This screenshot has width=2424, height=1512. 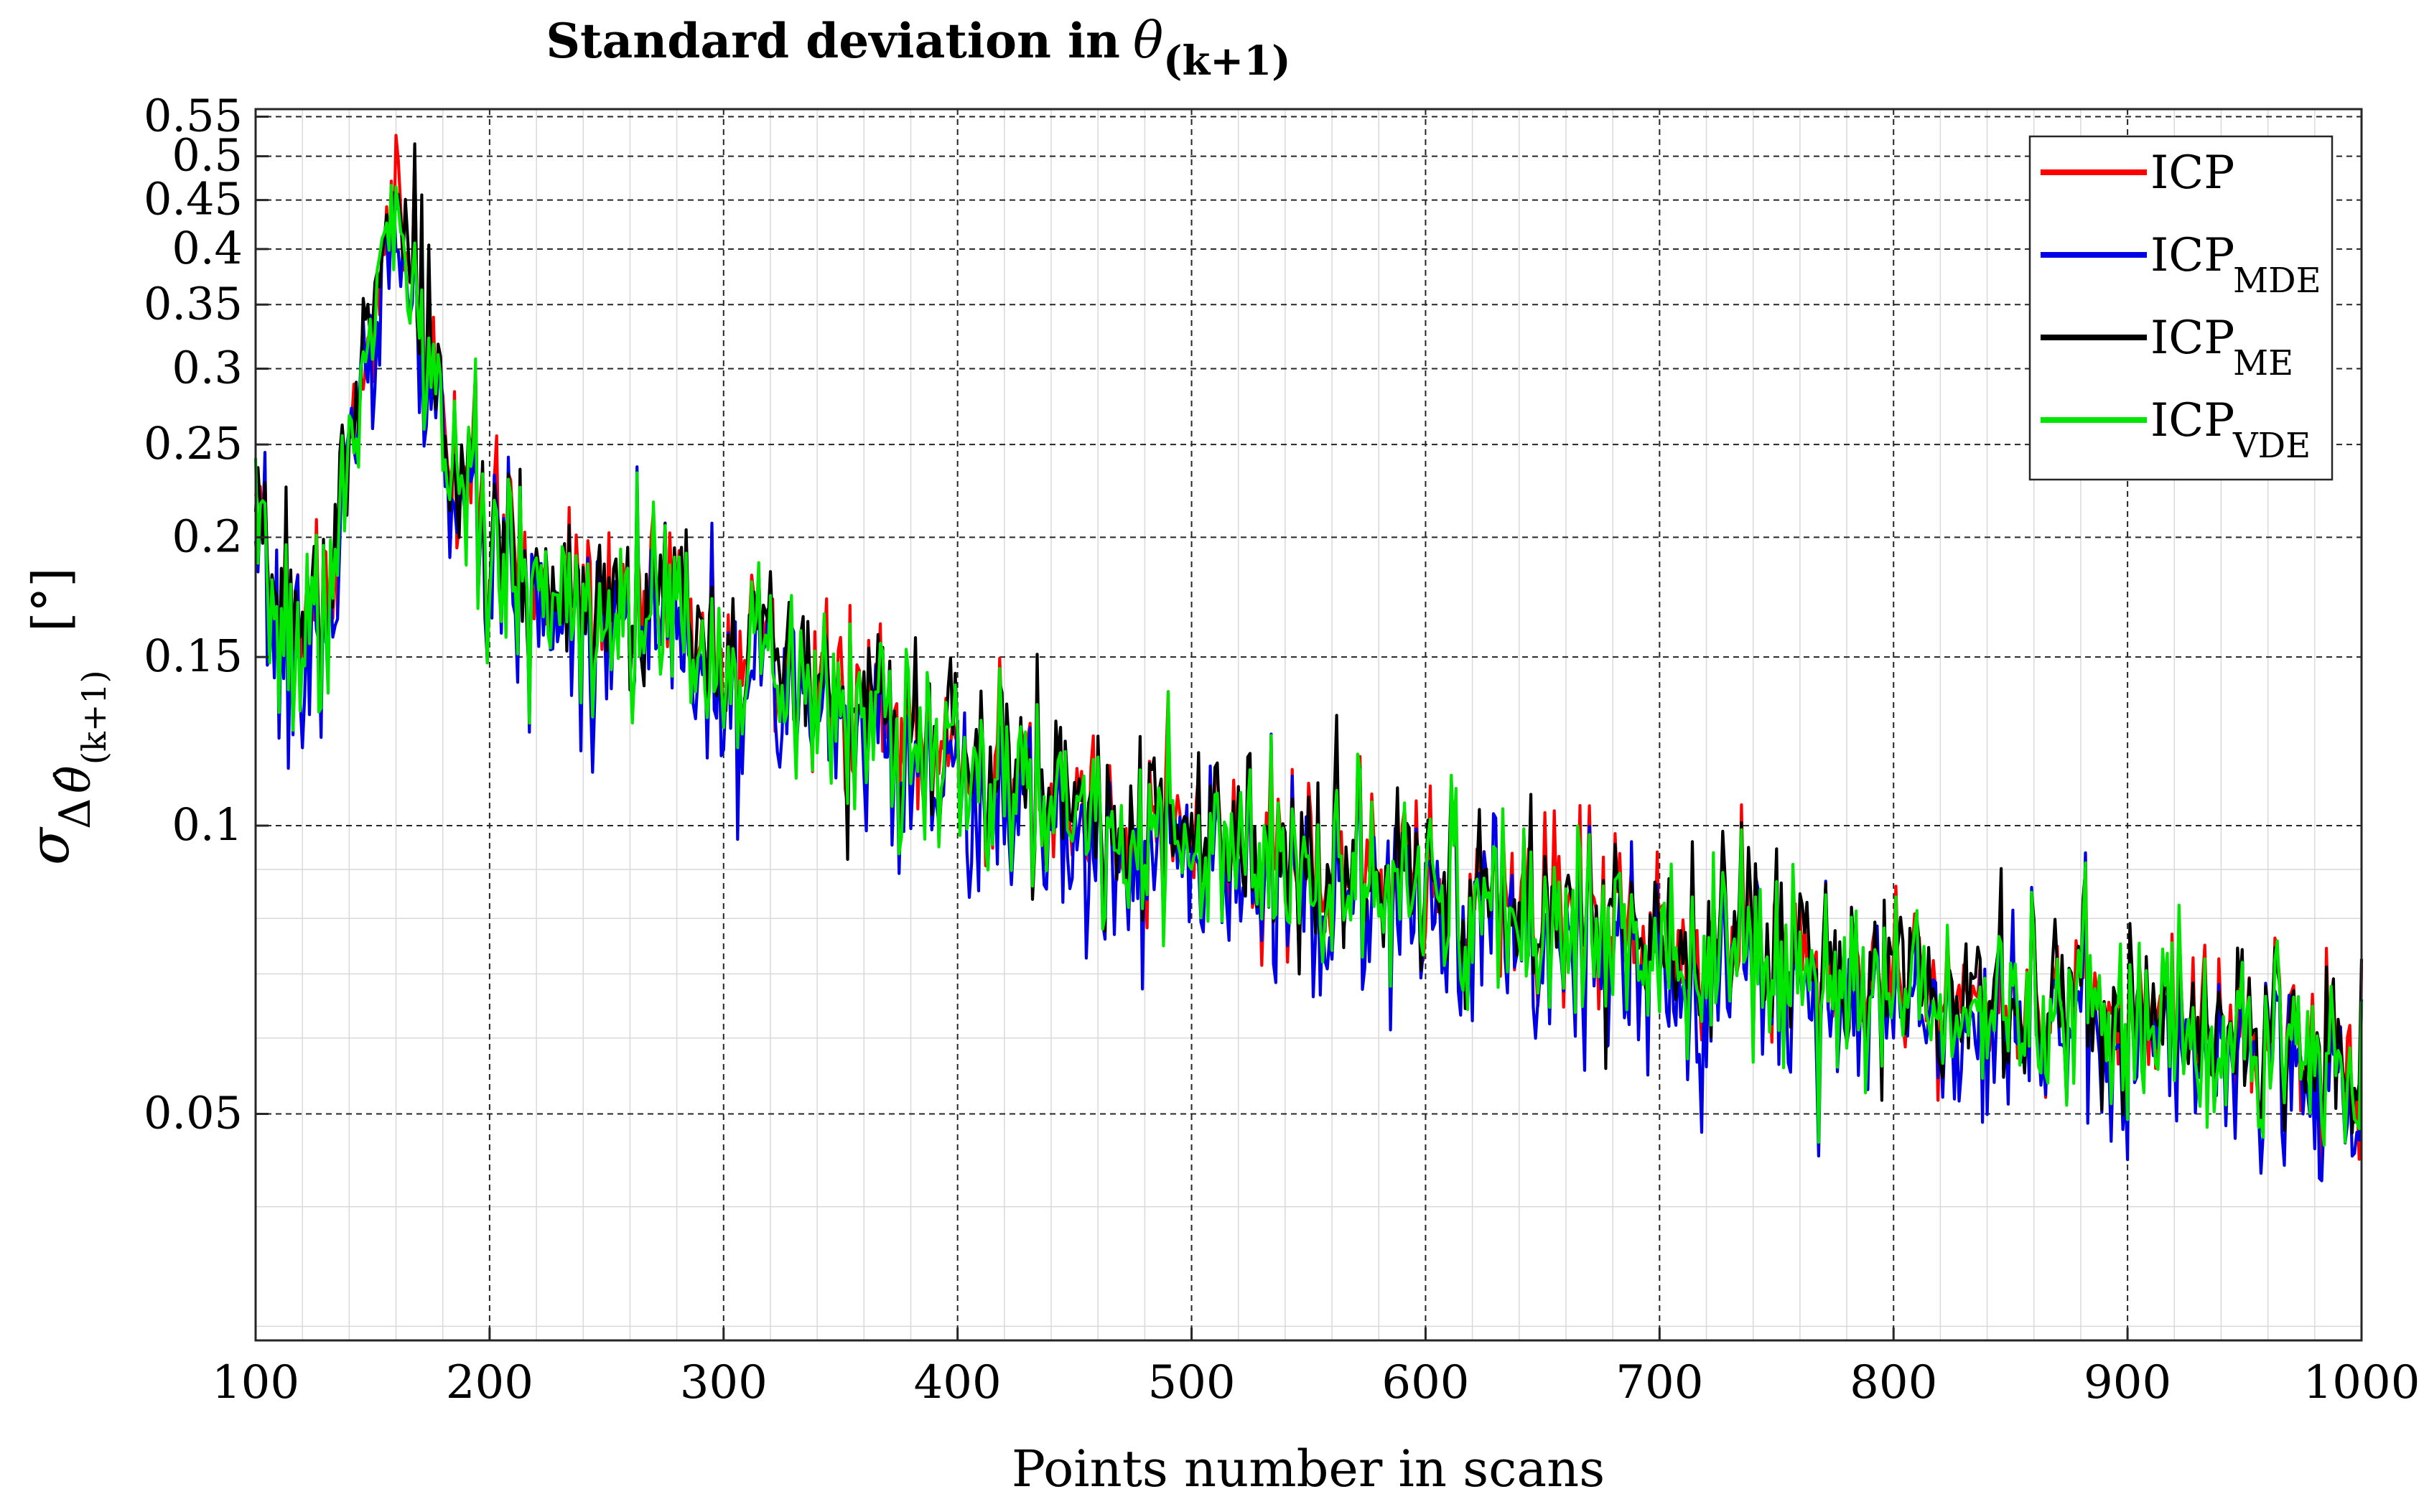 I want to click on x-tick-label: 400, so click(x=958, y=1382).